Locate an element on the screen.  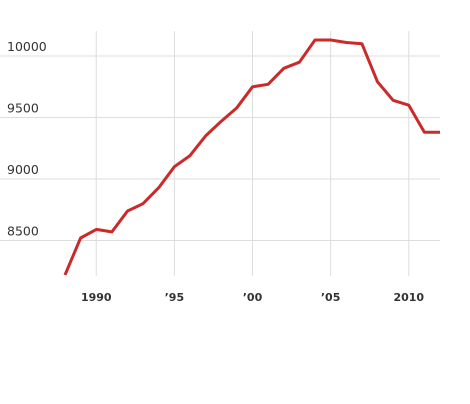
x-tick-label: ’00 is located at coordinates (253, 297).